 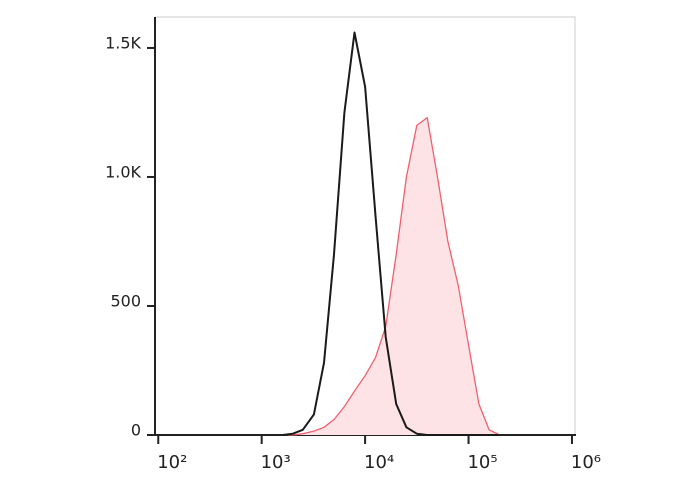 I want to click on y-tick-label: 500, so click(x=125, y=300).